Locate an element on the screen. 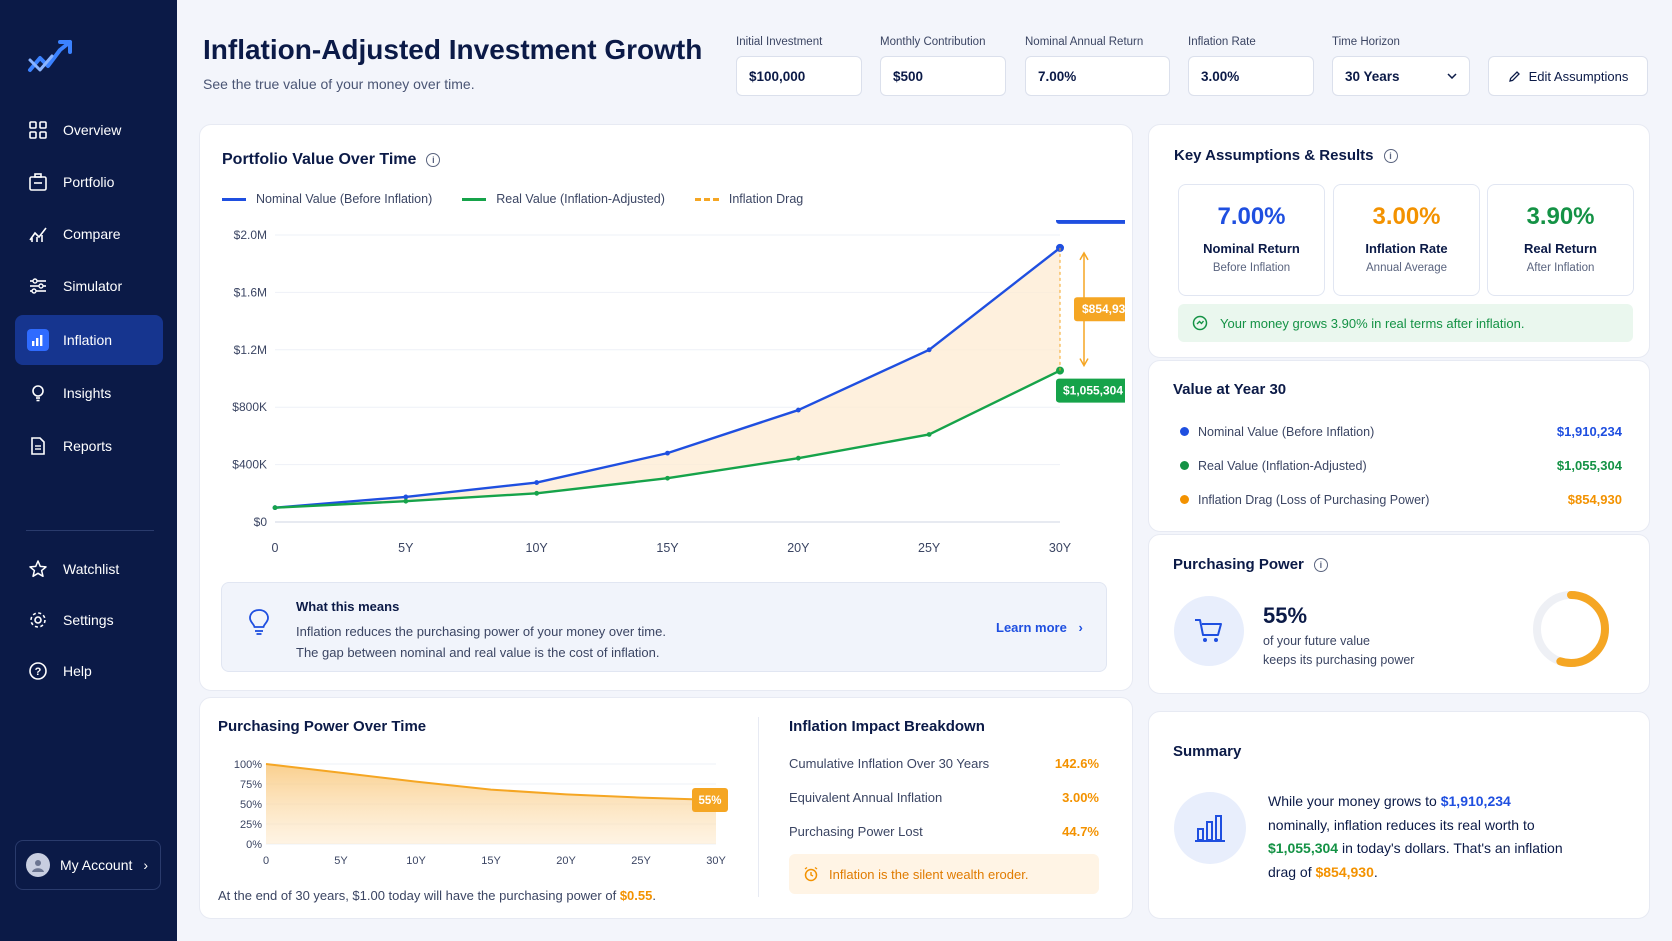 This screenshot has width=1672, height=941. sidebar-divider is located at coordinates (90, 530).